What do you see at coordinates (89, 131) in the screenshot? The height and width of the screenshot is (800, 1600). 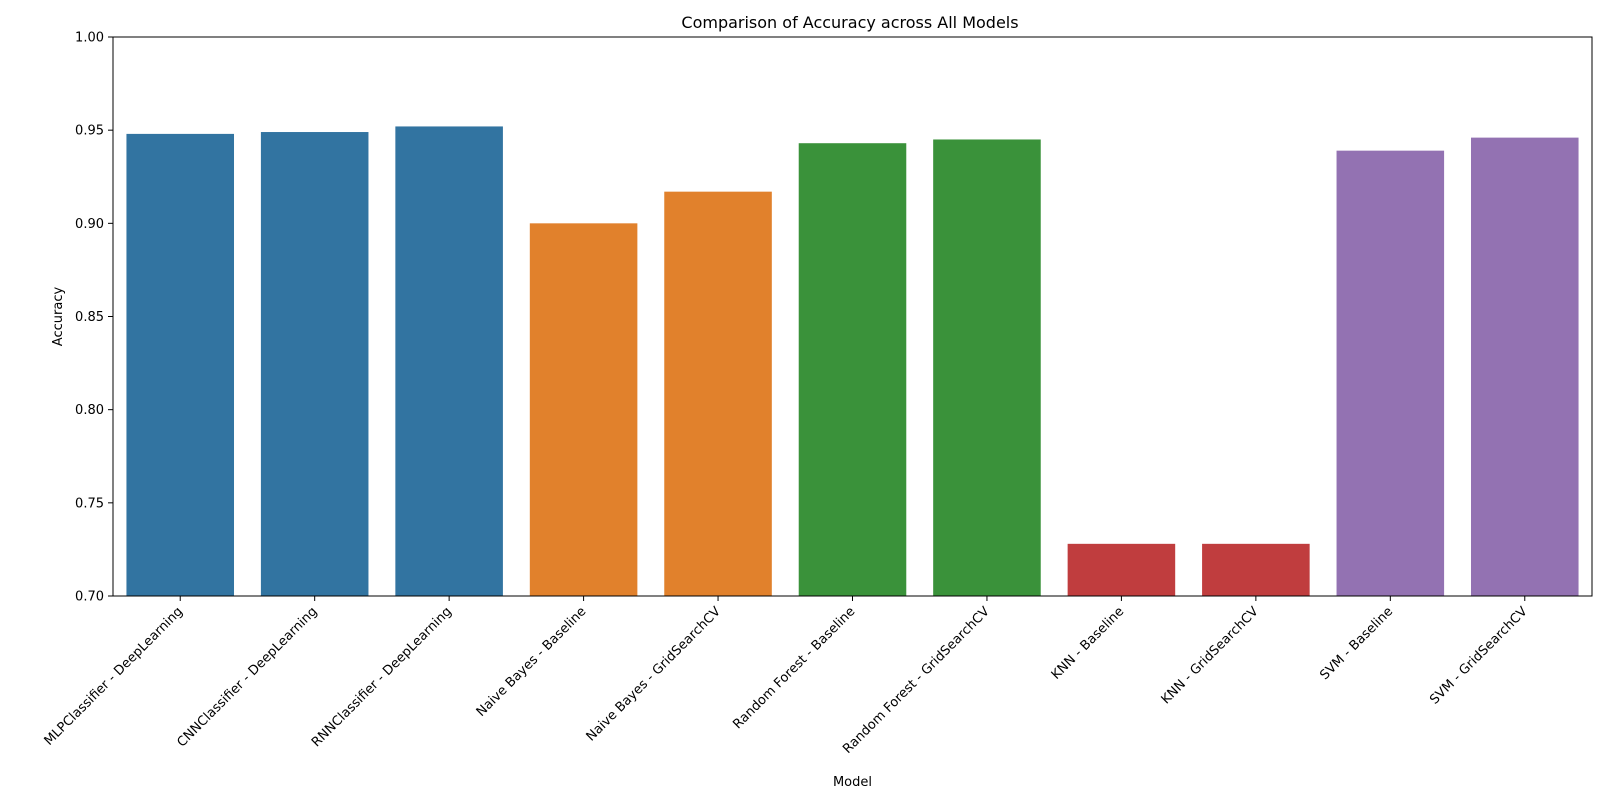 I see `y-tick-label-5: 0.95` at bounding box center [89, 131].